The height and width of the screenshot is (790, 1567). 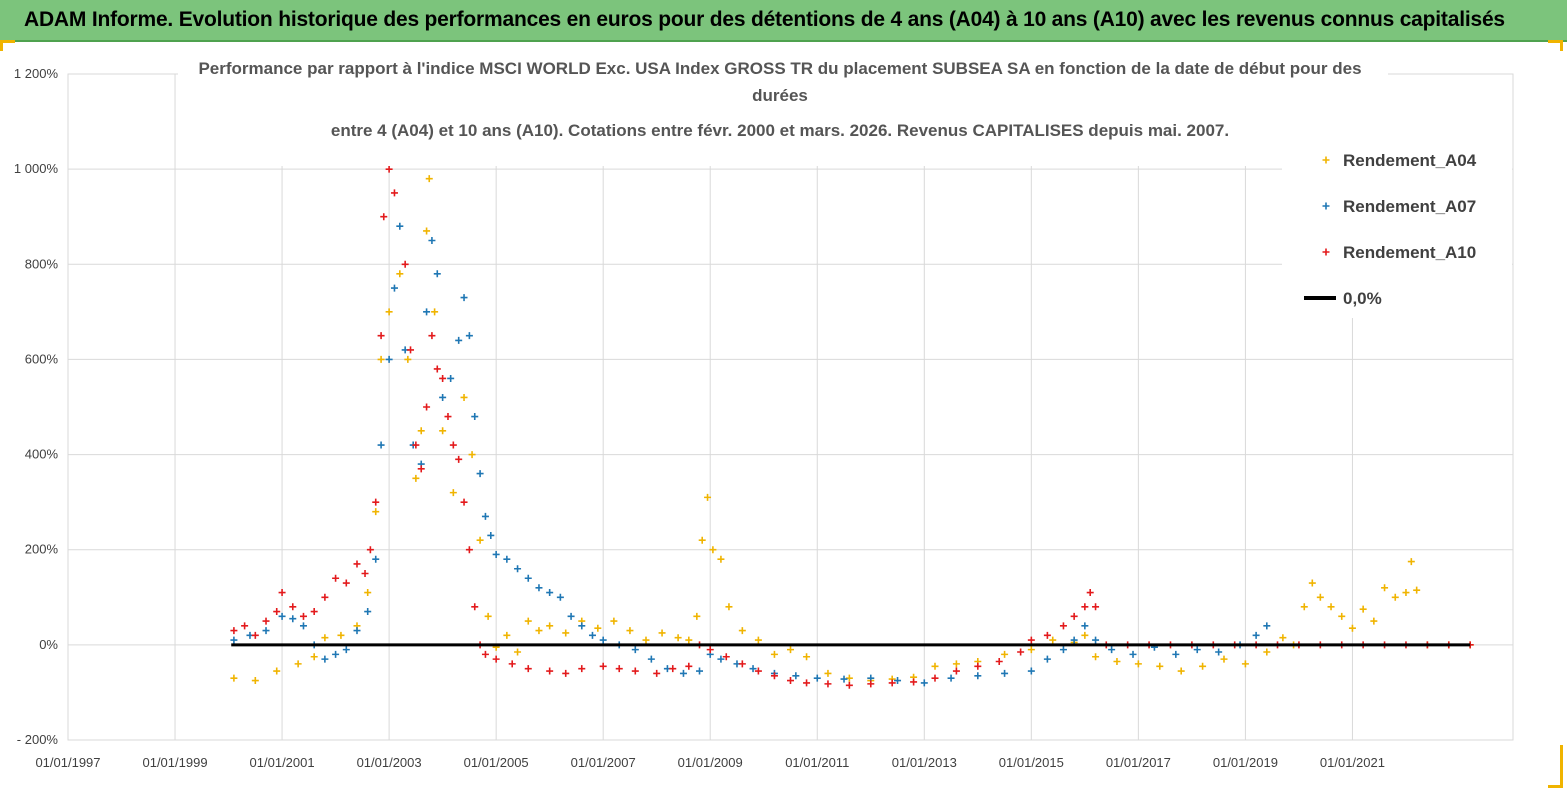 What do you see at coordinates (780, 95) in the screenshot?
I see `chart-title-line: durées` at bounding box center [780, 95].